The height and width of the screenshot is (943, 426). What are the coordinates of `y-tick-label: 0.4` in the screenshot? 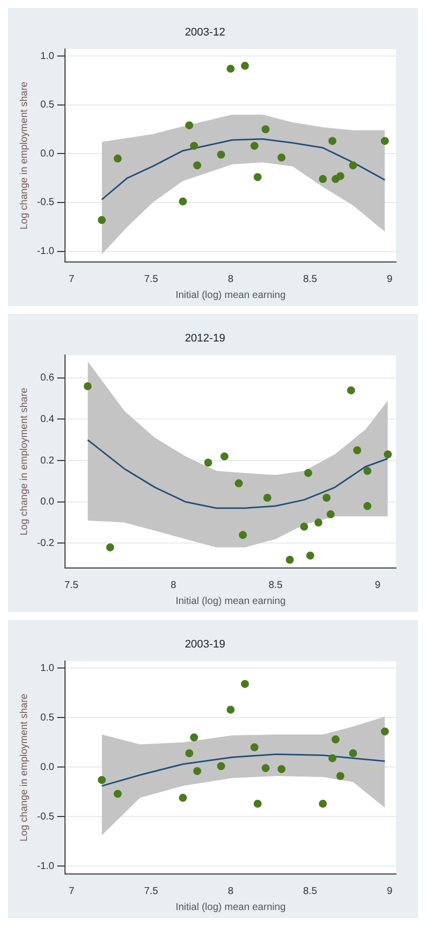 It's located at (47, 419).